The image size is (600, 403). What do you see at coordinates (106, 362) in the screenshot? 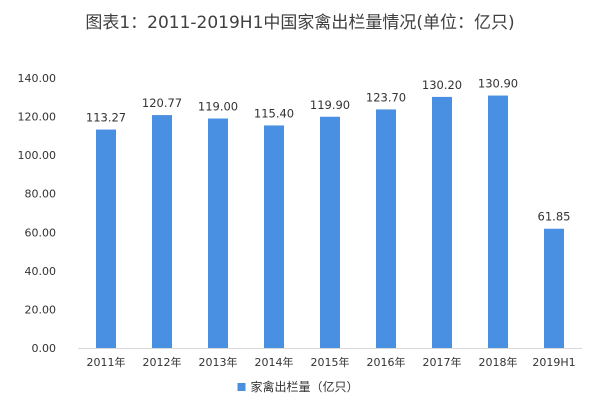
I see `x-tick-label: 2011年` at bounding box center [106, 362].